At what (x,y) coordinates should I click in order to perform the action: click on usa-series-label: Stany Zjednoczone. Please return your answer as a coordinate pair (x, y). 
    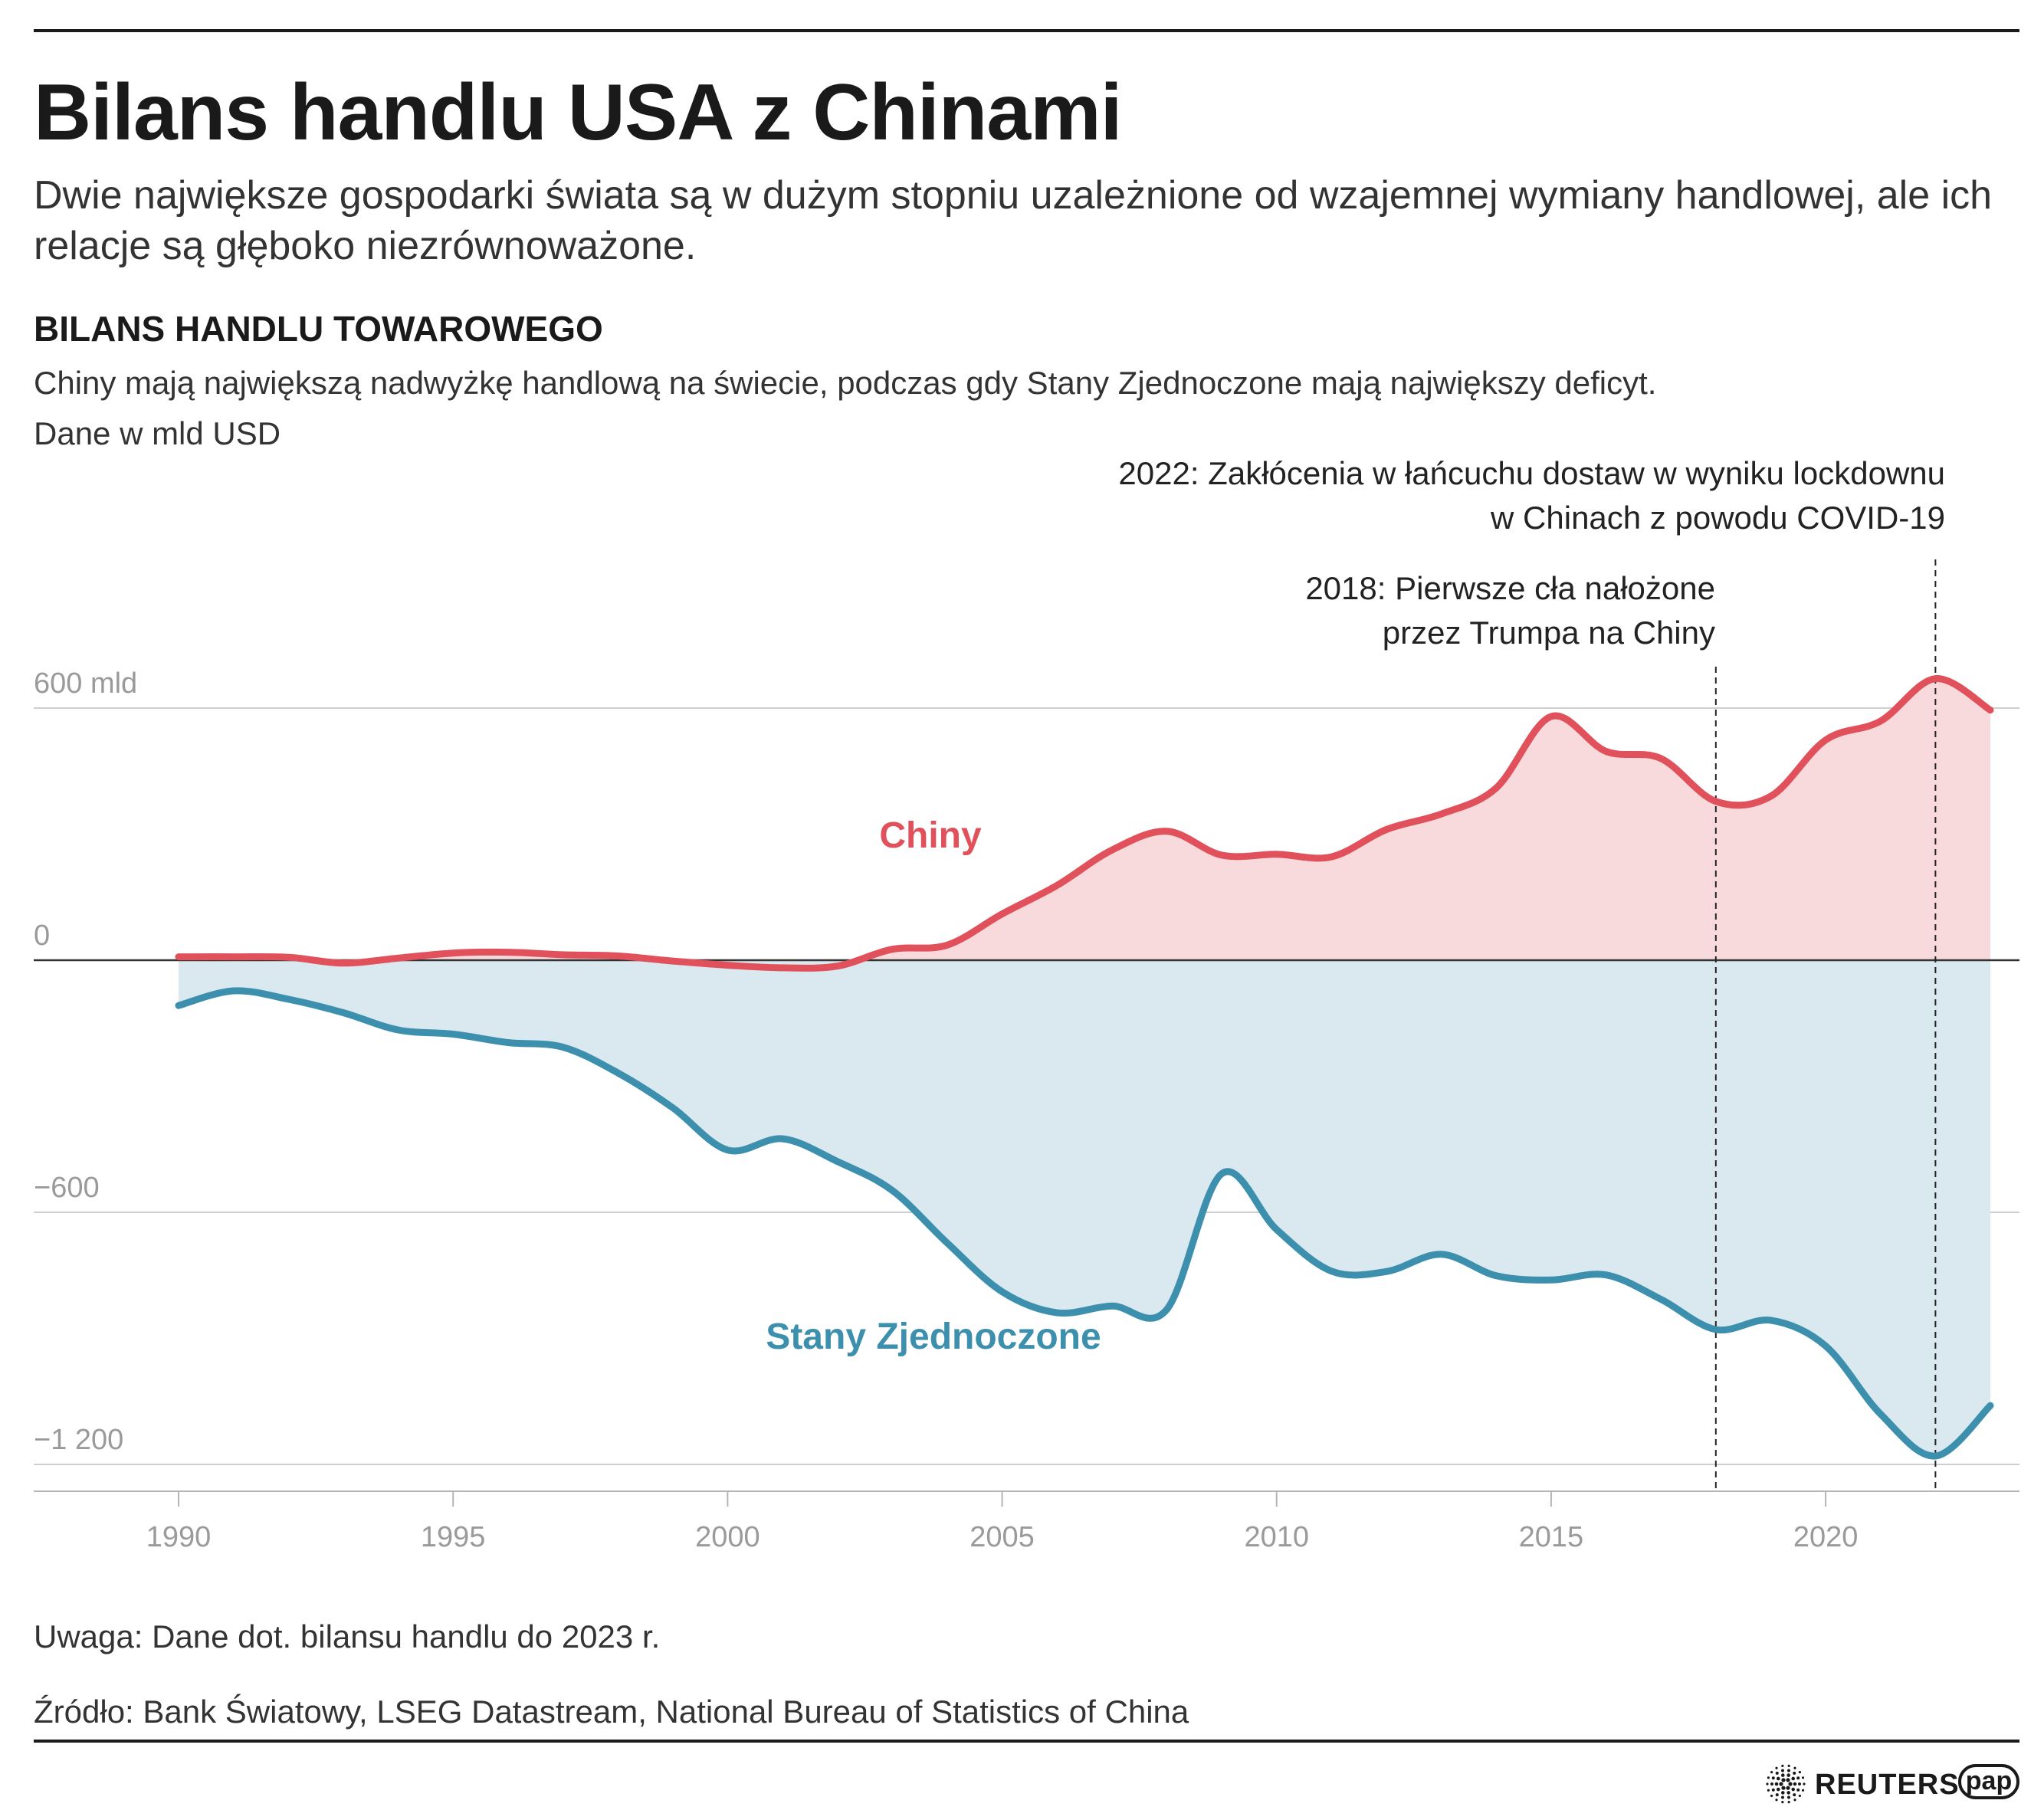
    Looking at the image, I should click on (934, 1337).